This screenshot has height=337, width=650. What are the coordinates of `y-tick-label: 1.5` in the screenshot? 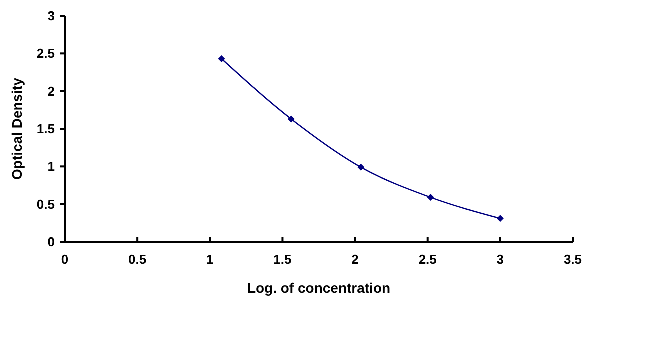 It's located at (45, 129).